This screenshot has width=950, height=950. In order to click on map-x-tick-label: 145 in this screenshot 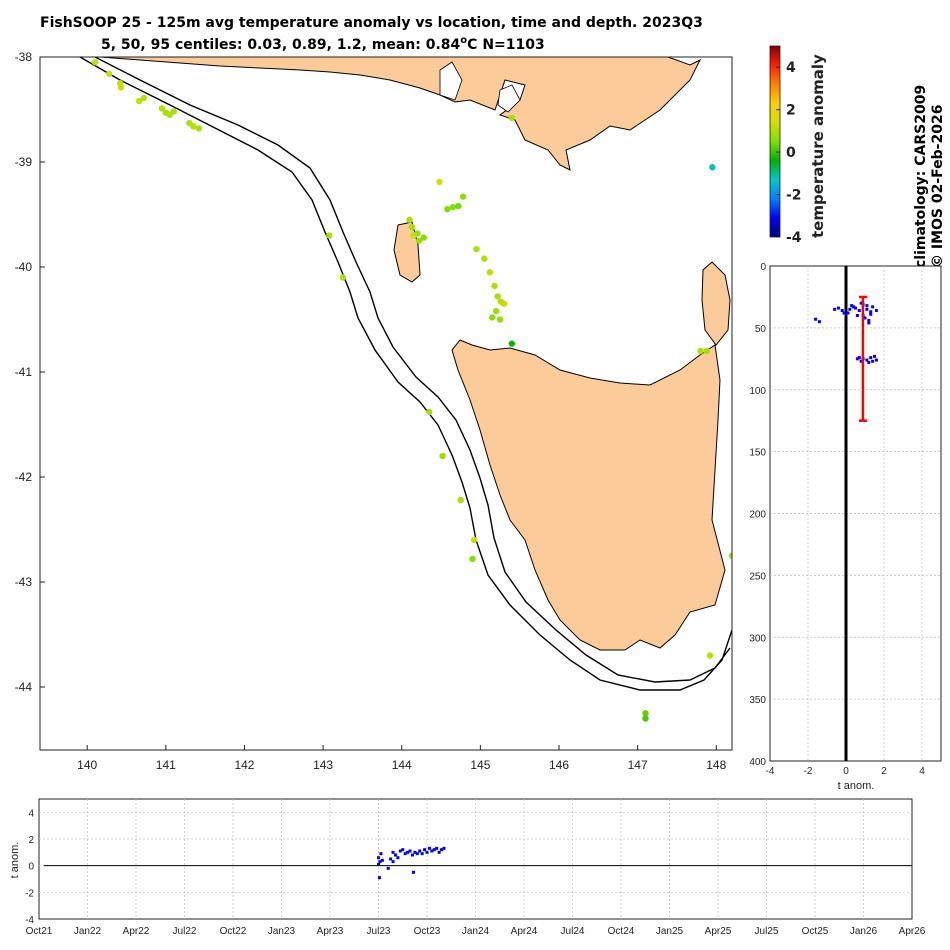, I will do `click(480, 765)`.